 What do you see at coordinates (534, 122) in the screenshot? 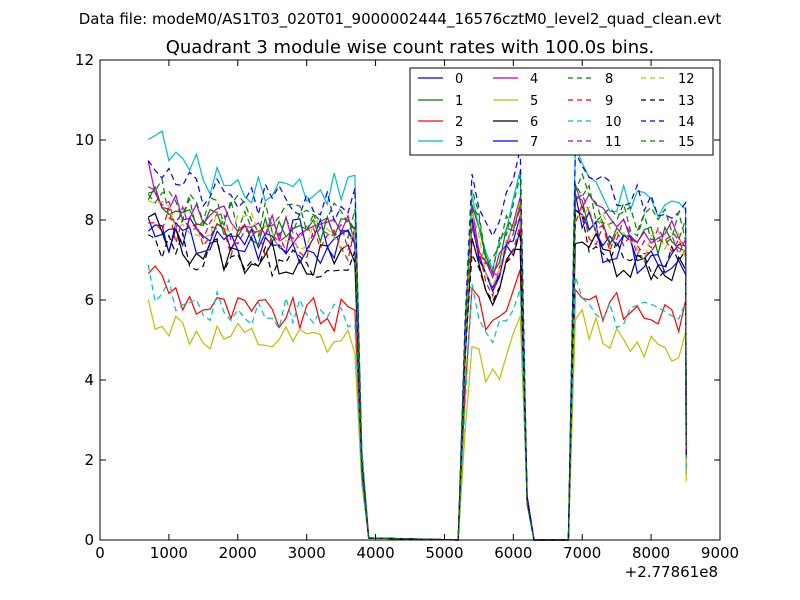
I see `legend-label-6: 6` at bounding box center [534, 122].